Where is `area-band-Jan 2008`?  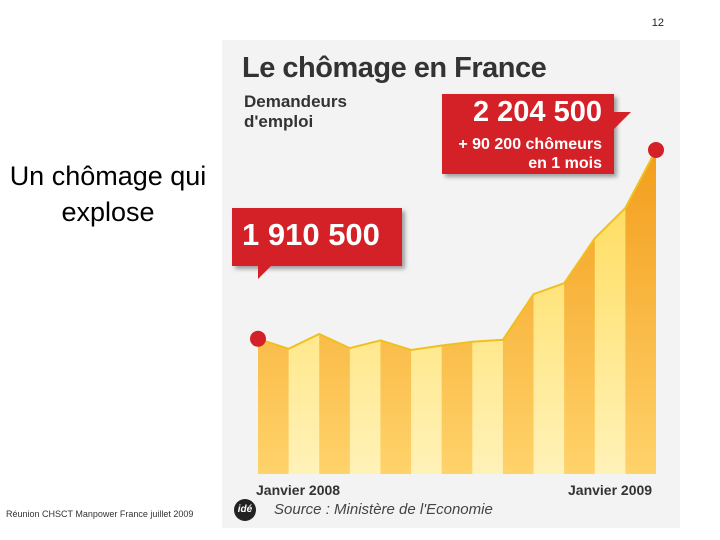 area-band-Jan 2008 is located at coordinates (274, 312).